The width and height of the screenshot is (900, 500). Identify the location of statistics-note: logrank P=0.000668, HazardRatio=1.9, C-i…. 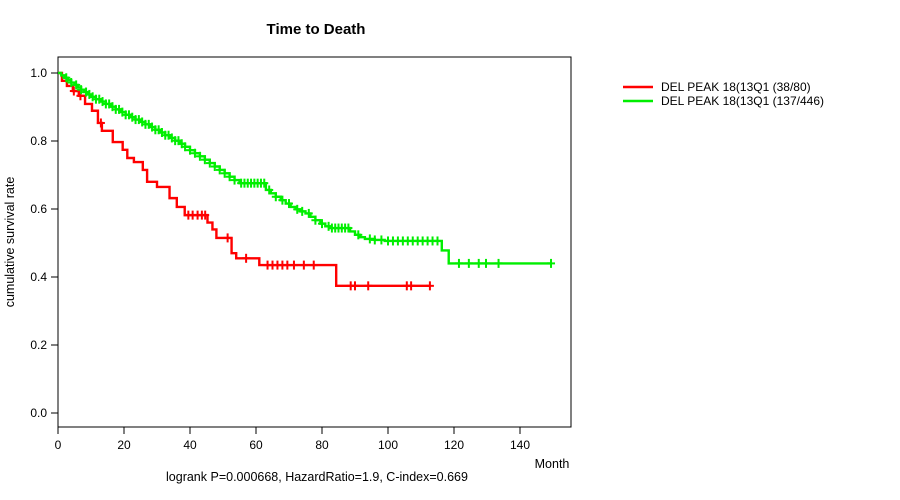
(317, 477).